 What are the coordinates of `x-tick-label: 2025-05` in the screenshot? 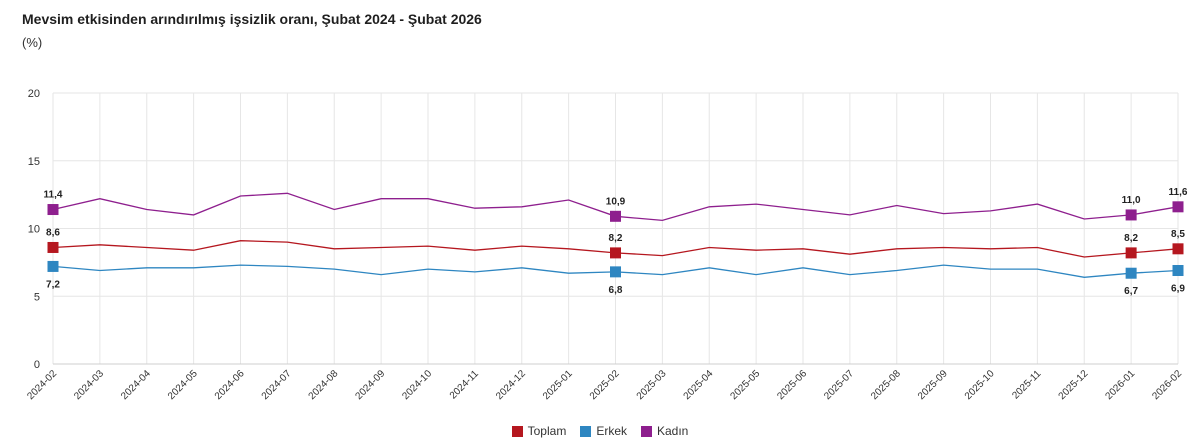 It's located at (746, 385).